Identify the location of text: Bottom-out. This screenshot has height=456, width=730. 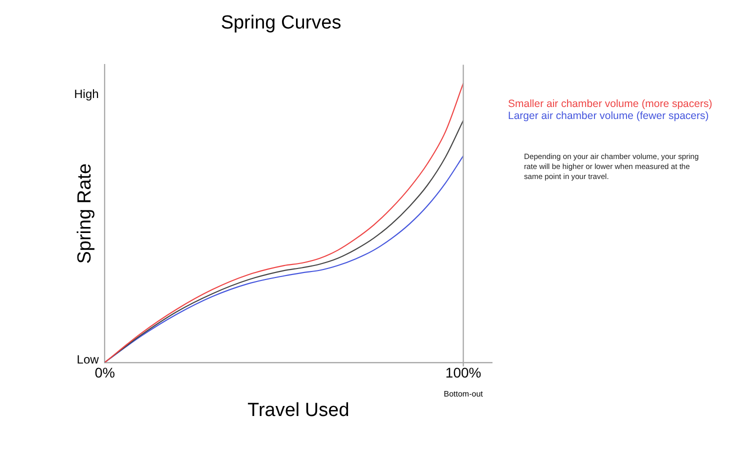
(464, 393).